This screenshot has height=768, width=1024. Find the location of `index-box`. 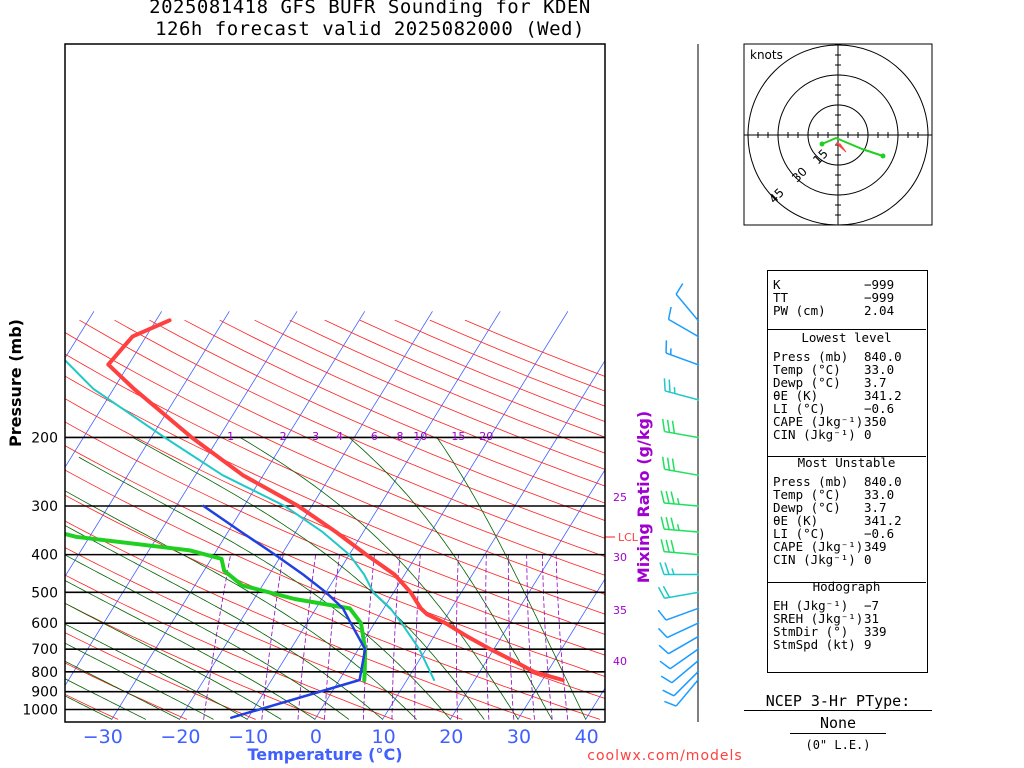

index-box is located at coordinates (847, 471).